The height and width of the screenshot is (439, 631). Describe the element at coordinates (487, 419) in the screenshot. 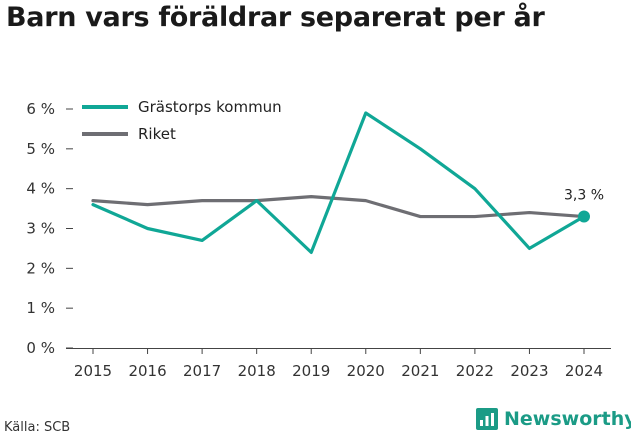

I see `newsworthy-icon` at that location.